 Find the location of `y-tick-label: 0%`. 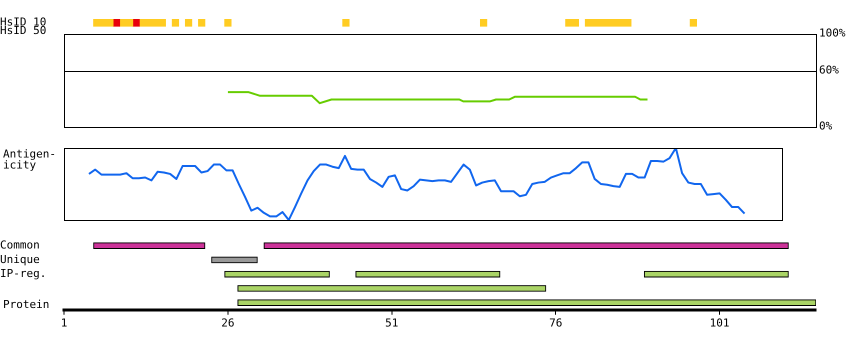

y-tick-label: 0% is located at coordinates (826, 125).